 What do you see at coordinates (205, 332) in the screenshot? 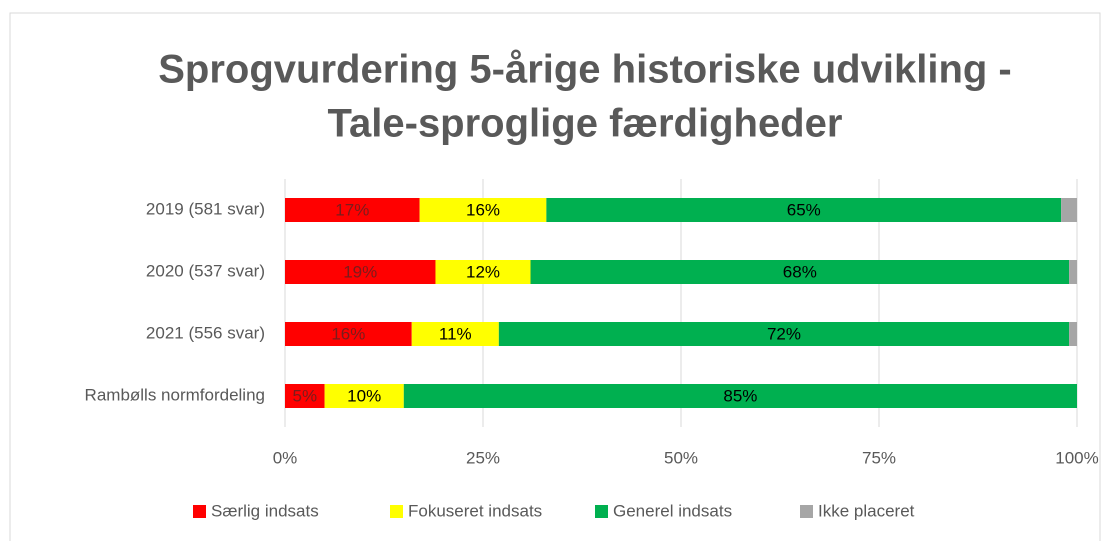
I see `y-tick-label: 2021 (556 svar)` at bounding box center [205, 332].